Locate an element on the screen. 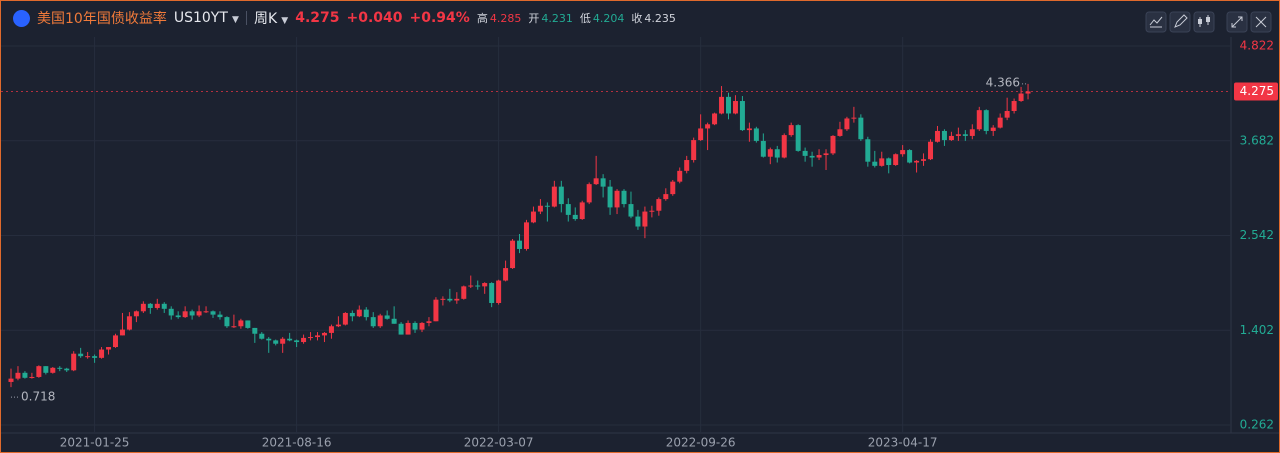  x-tick-label: 2023-04-17 is located at coordinates (903, 443).